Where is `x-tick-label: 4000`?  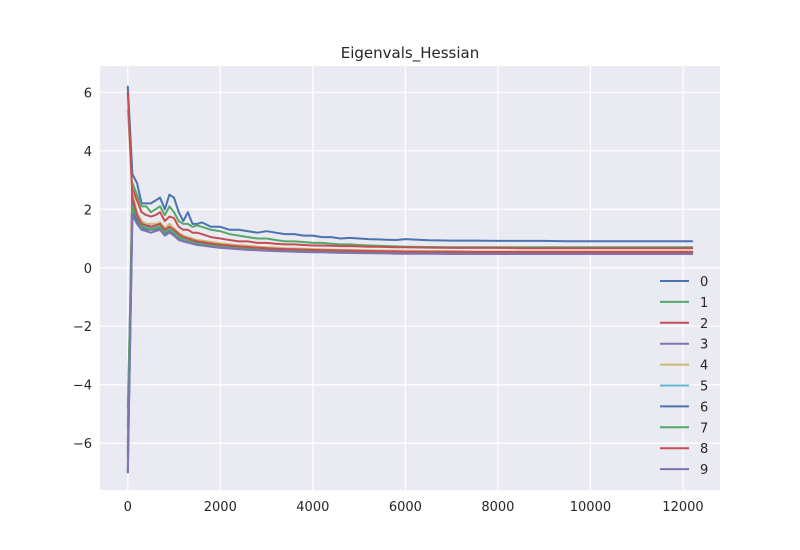 x-tick-label: 4000 is located at coordinates (312, 507).